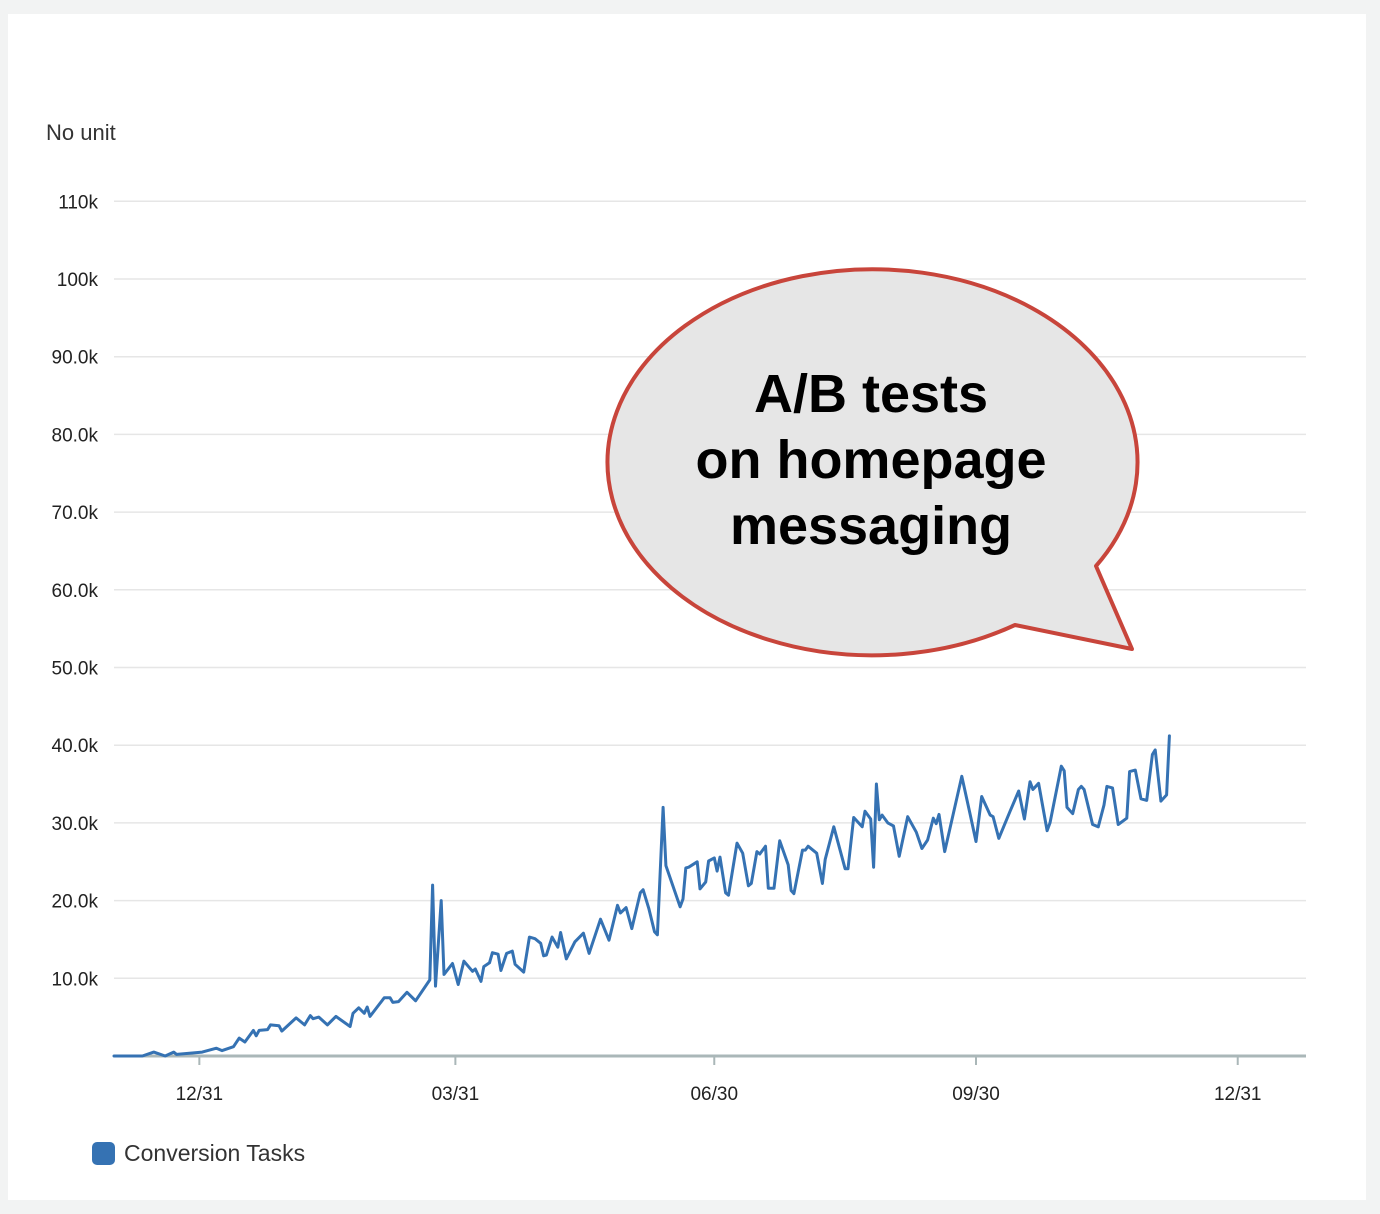 The height and width of the screenshot is (1214, 1380). What do you see at coordinates (78, 280) in the screenshot?
I see `y-tick-label: 100k` at bounding box center [78, 280].